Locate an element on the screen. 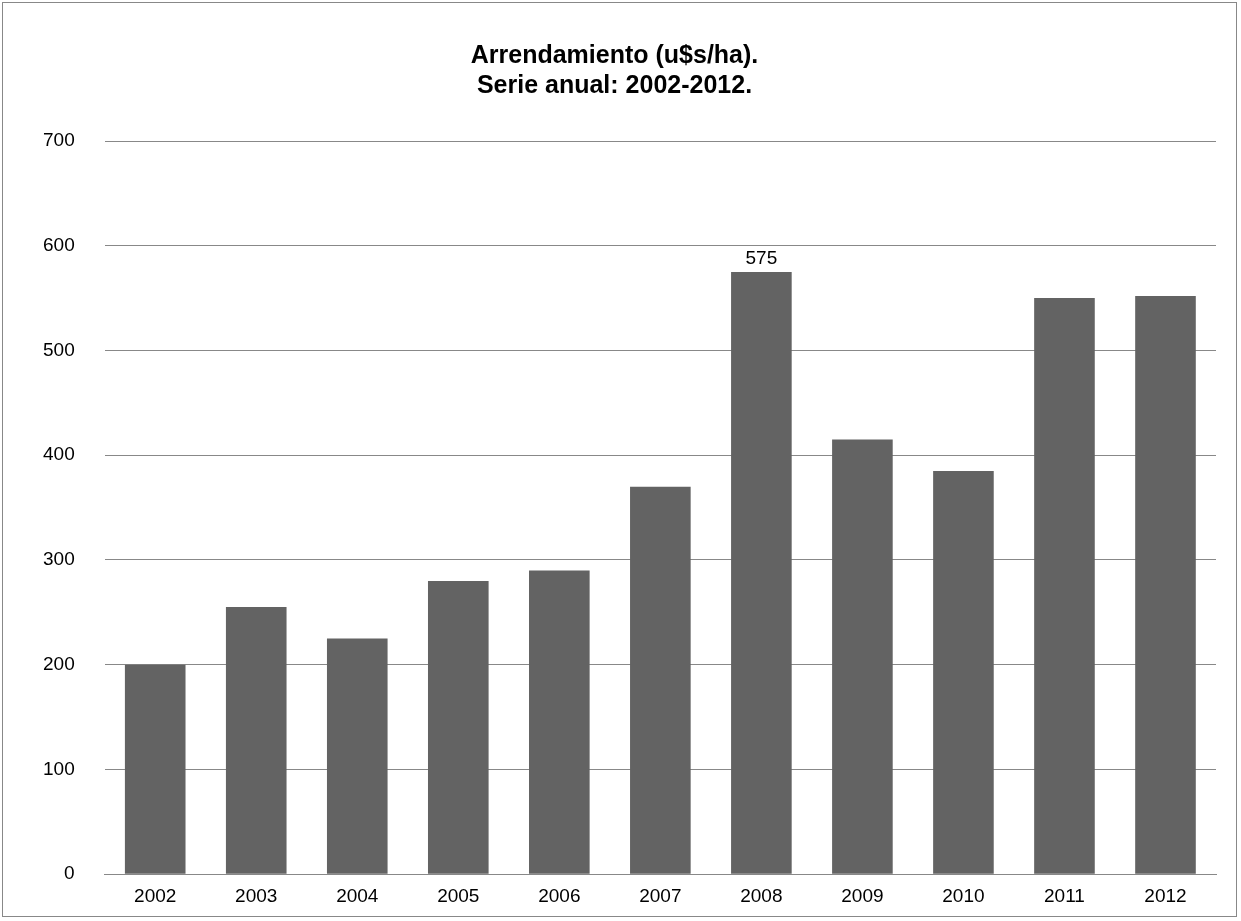  x-tick-label: 2006 is located at coordinates (559, 895).